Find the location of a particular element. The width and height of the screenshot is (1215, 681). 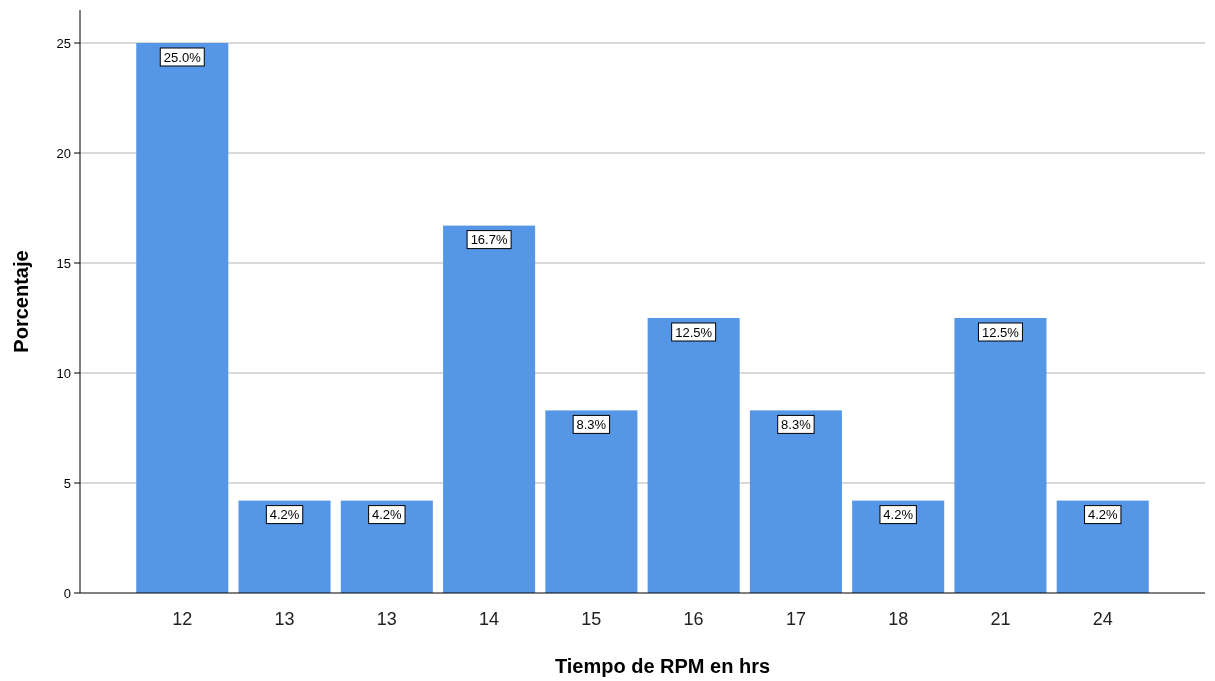

data-label: 16.7% is located at coordinates (489, 240).